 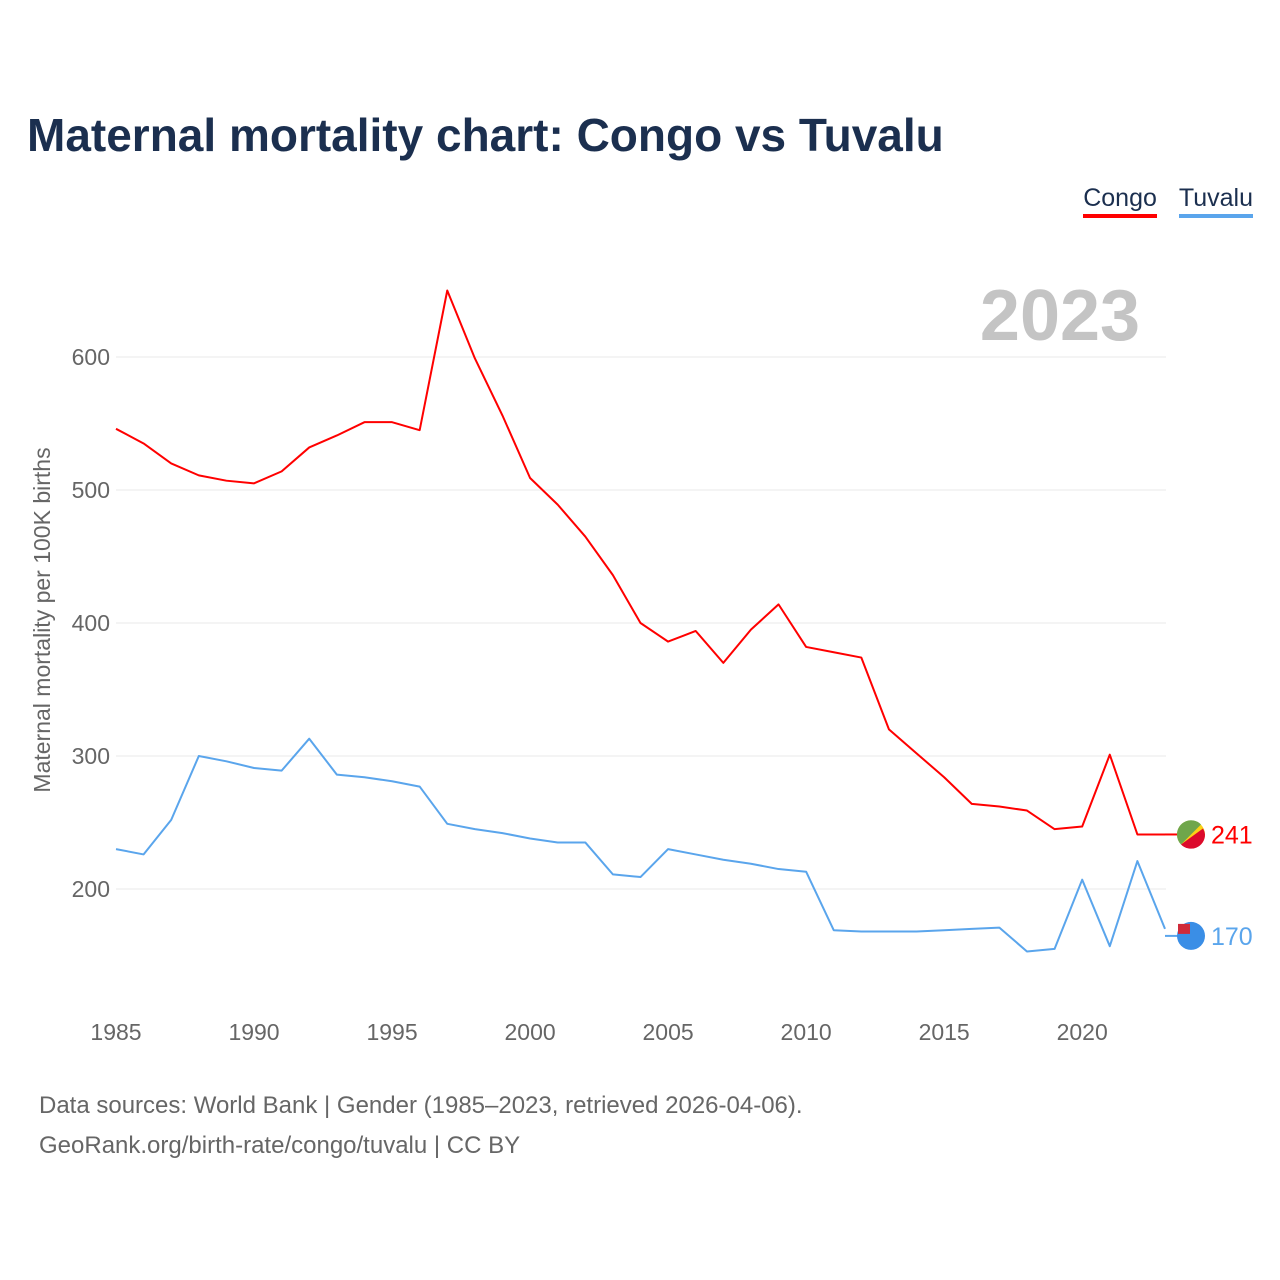 What do you see at coordinates (1193, 838) in the screenshot?
I see `flag-red-part` at bounding box center [1193, 838].